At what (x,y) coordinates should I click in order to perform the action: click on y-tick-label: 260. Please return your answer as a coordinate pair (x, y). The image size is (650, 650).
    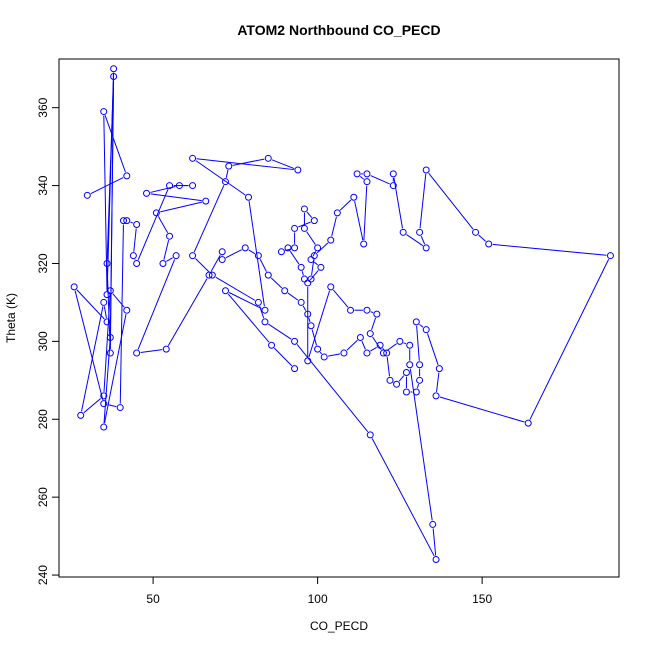
    Looking at the image, I should click on (43, 497).